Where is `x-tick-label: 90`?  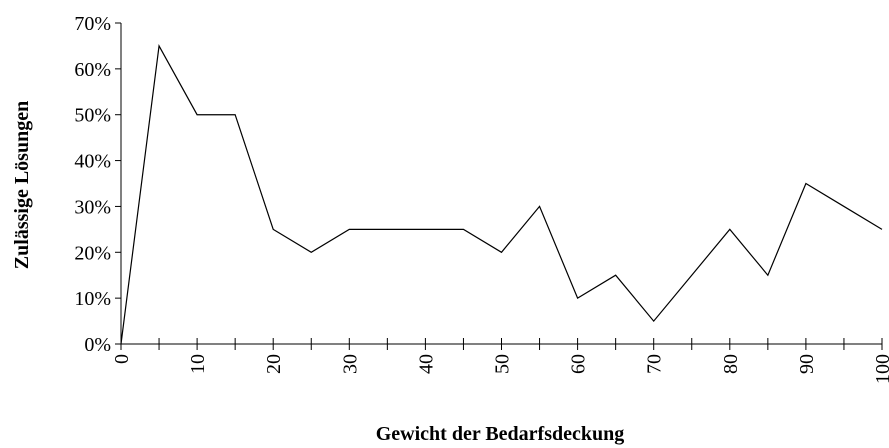 x-tick-label: 90 is located at coordinates (807, 364).